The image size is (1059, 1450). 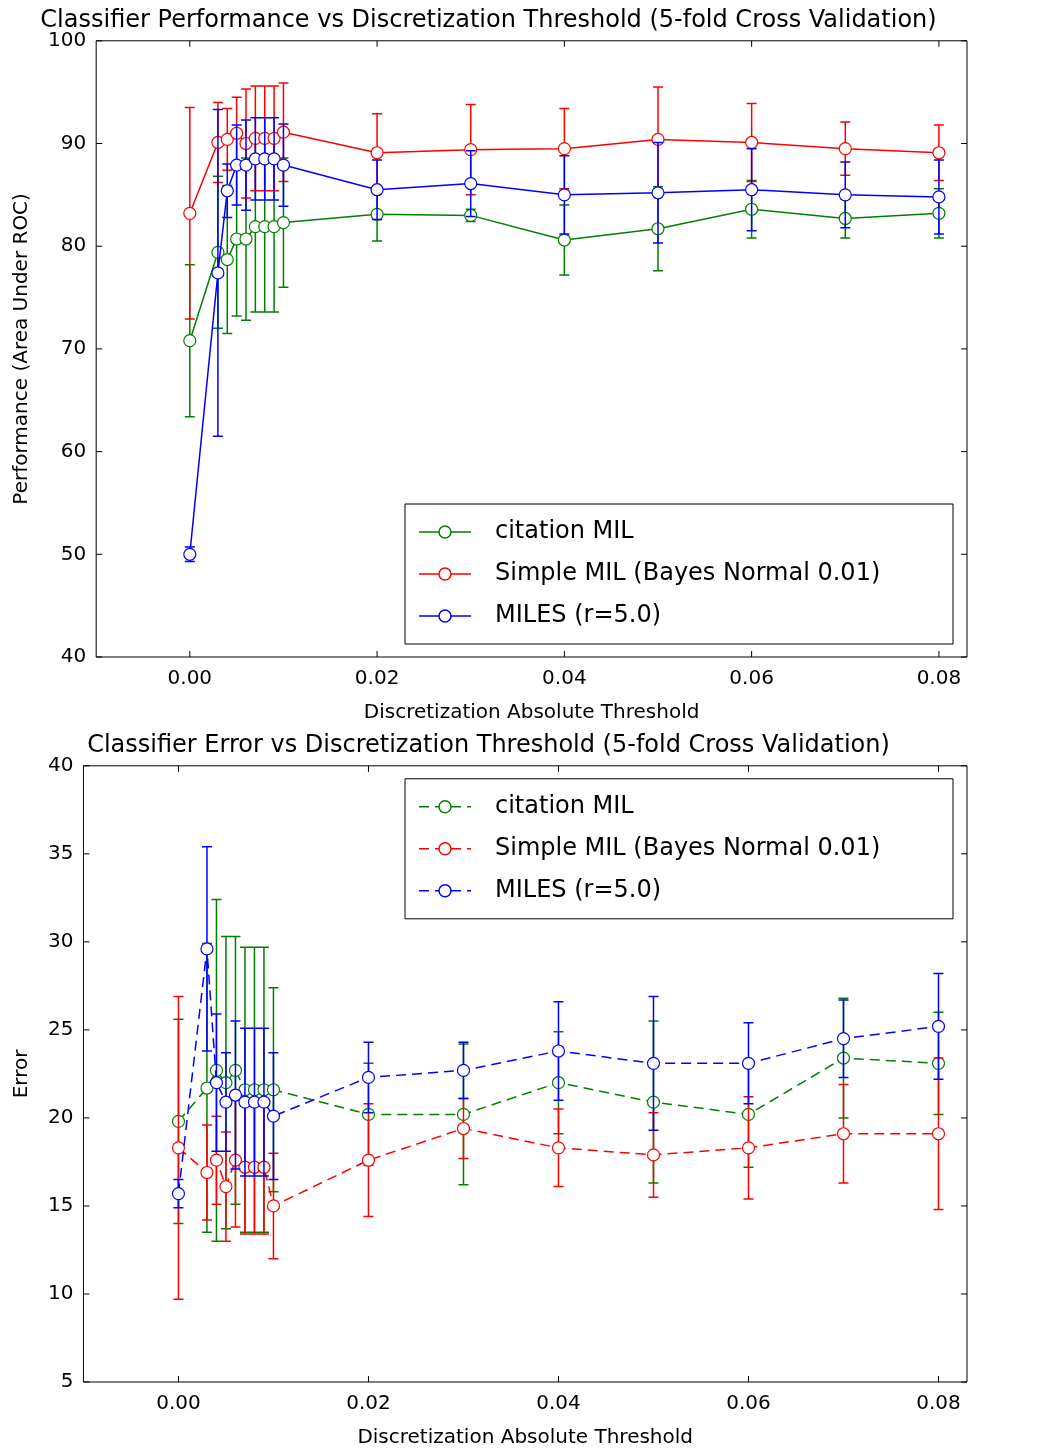 What do you see at coordinates (61, 940) in the screenshot?
I see `y-tick-label: 30` at bounding box center [61, 940].